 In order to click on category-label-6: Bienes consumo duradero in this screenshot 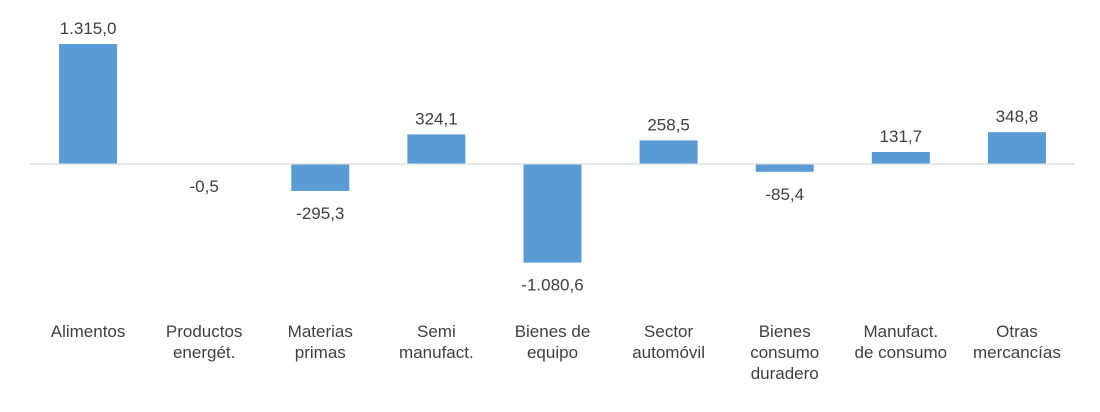, I will do `click(784, 352)`.